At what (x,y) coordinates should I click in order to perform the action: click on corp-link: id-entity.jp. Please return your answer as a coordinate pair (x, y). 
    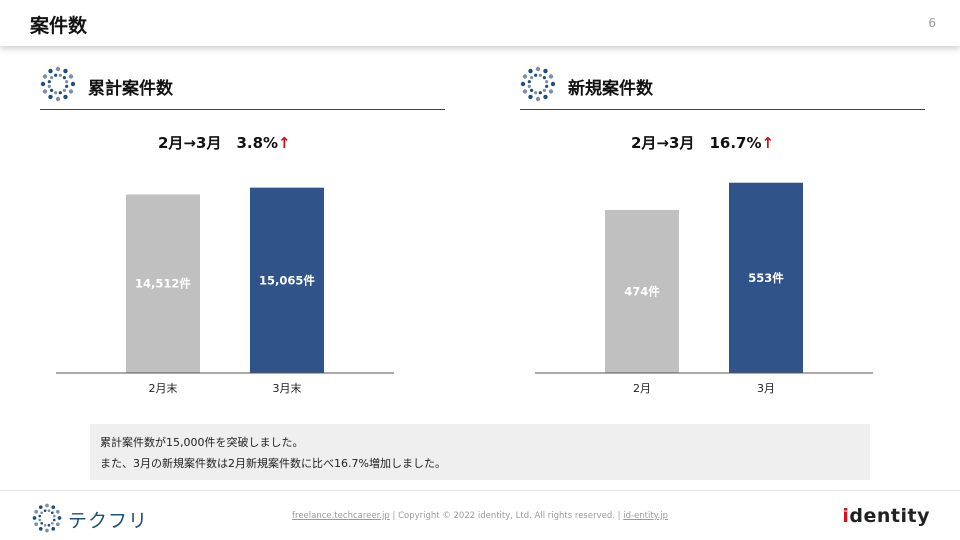
    Looking at the image, I should click on (645, 516).